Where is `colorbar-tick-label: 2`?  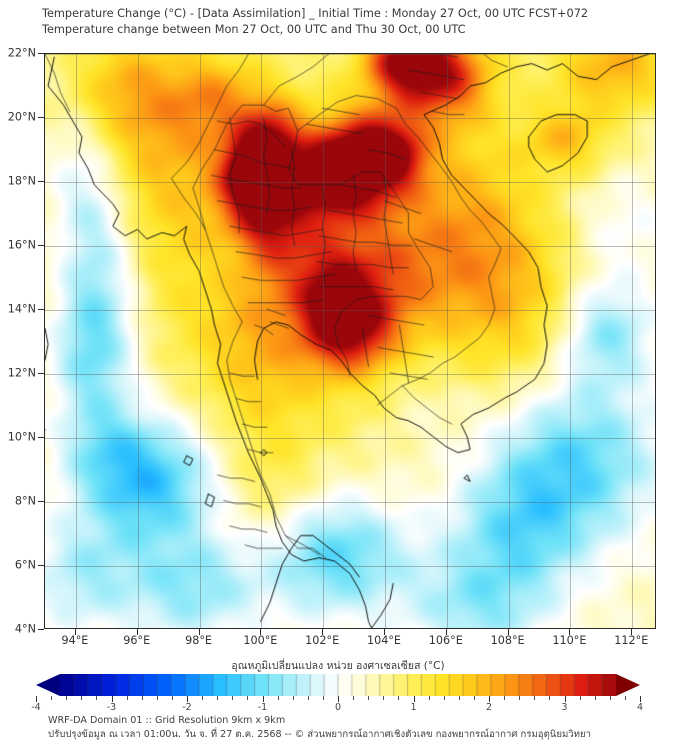
colorbar-tick-label: 2 is located at coordinates (489, 707).